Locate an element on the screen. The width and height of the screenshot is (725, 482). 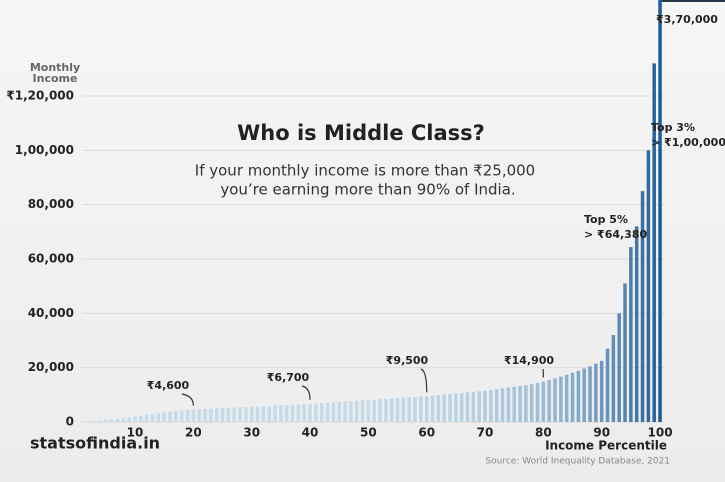
x-tick-label: 20 is located at coordinates (193, 433).